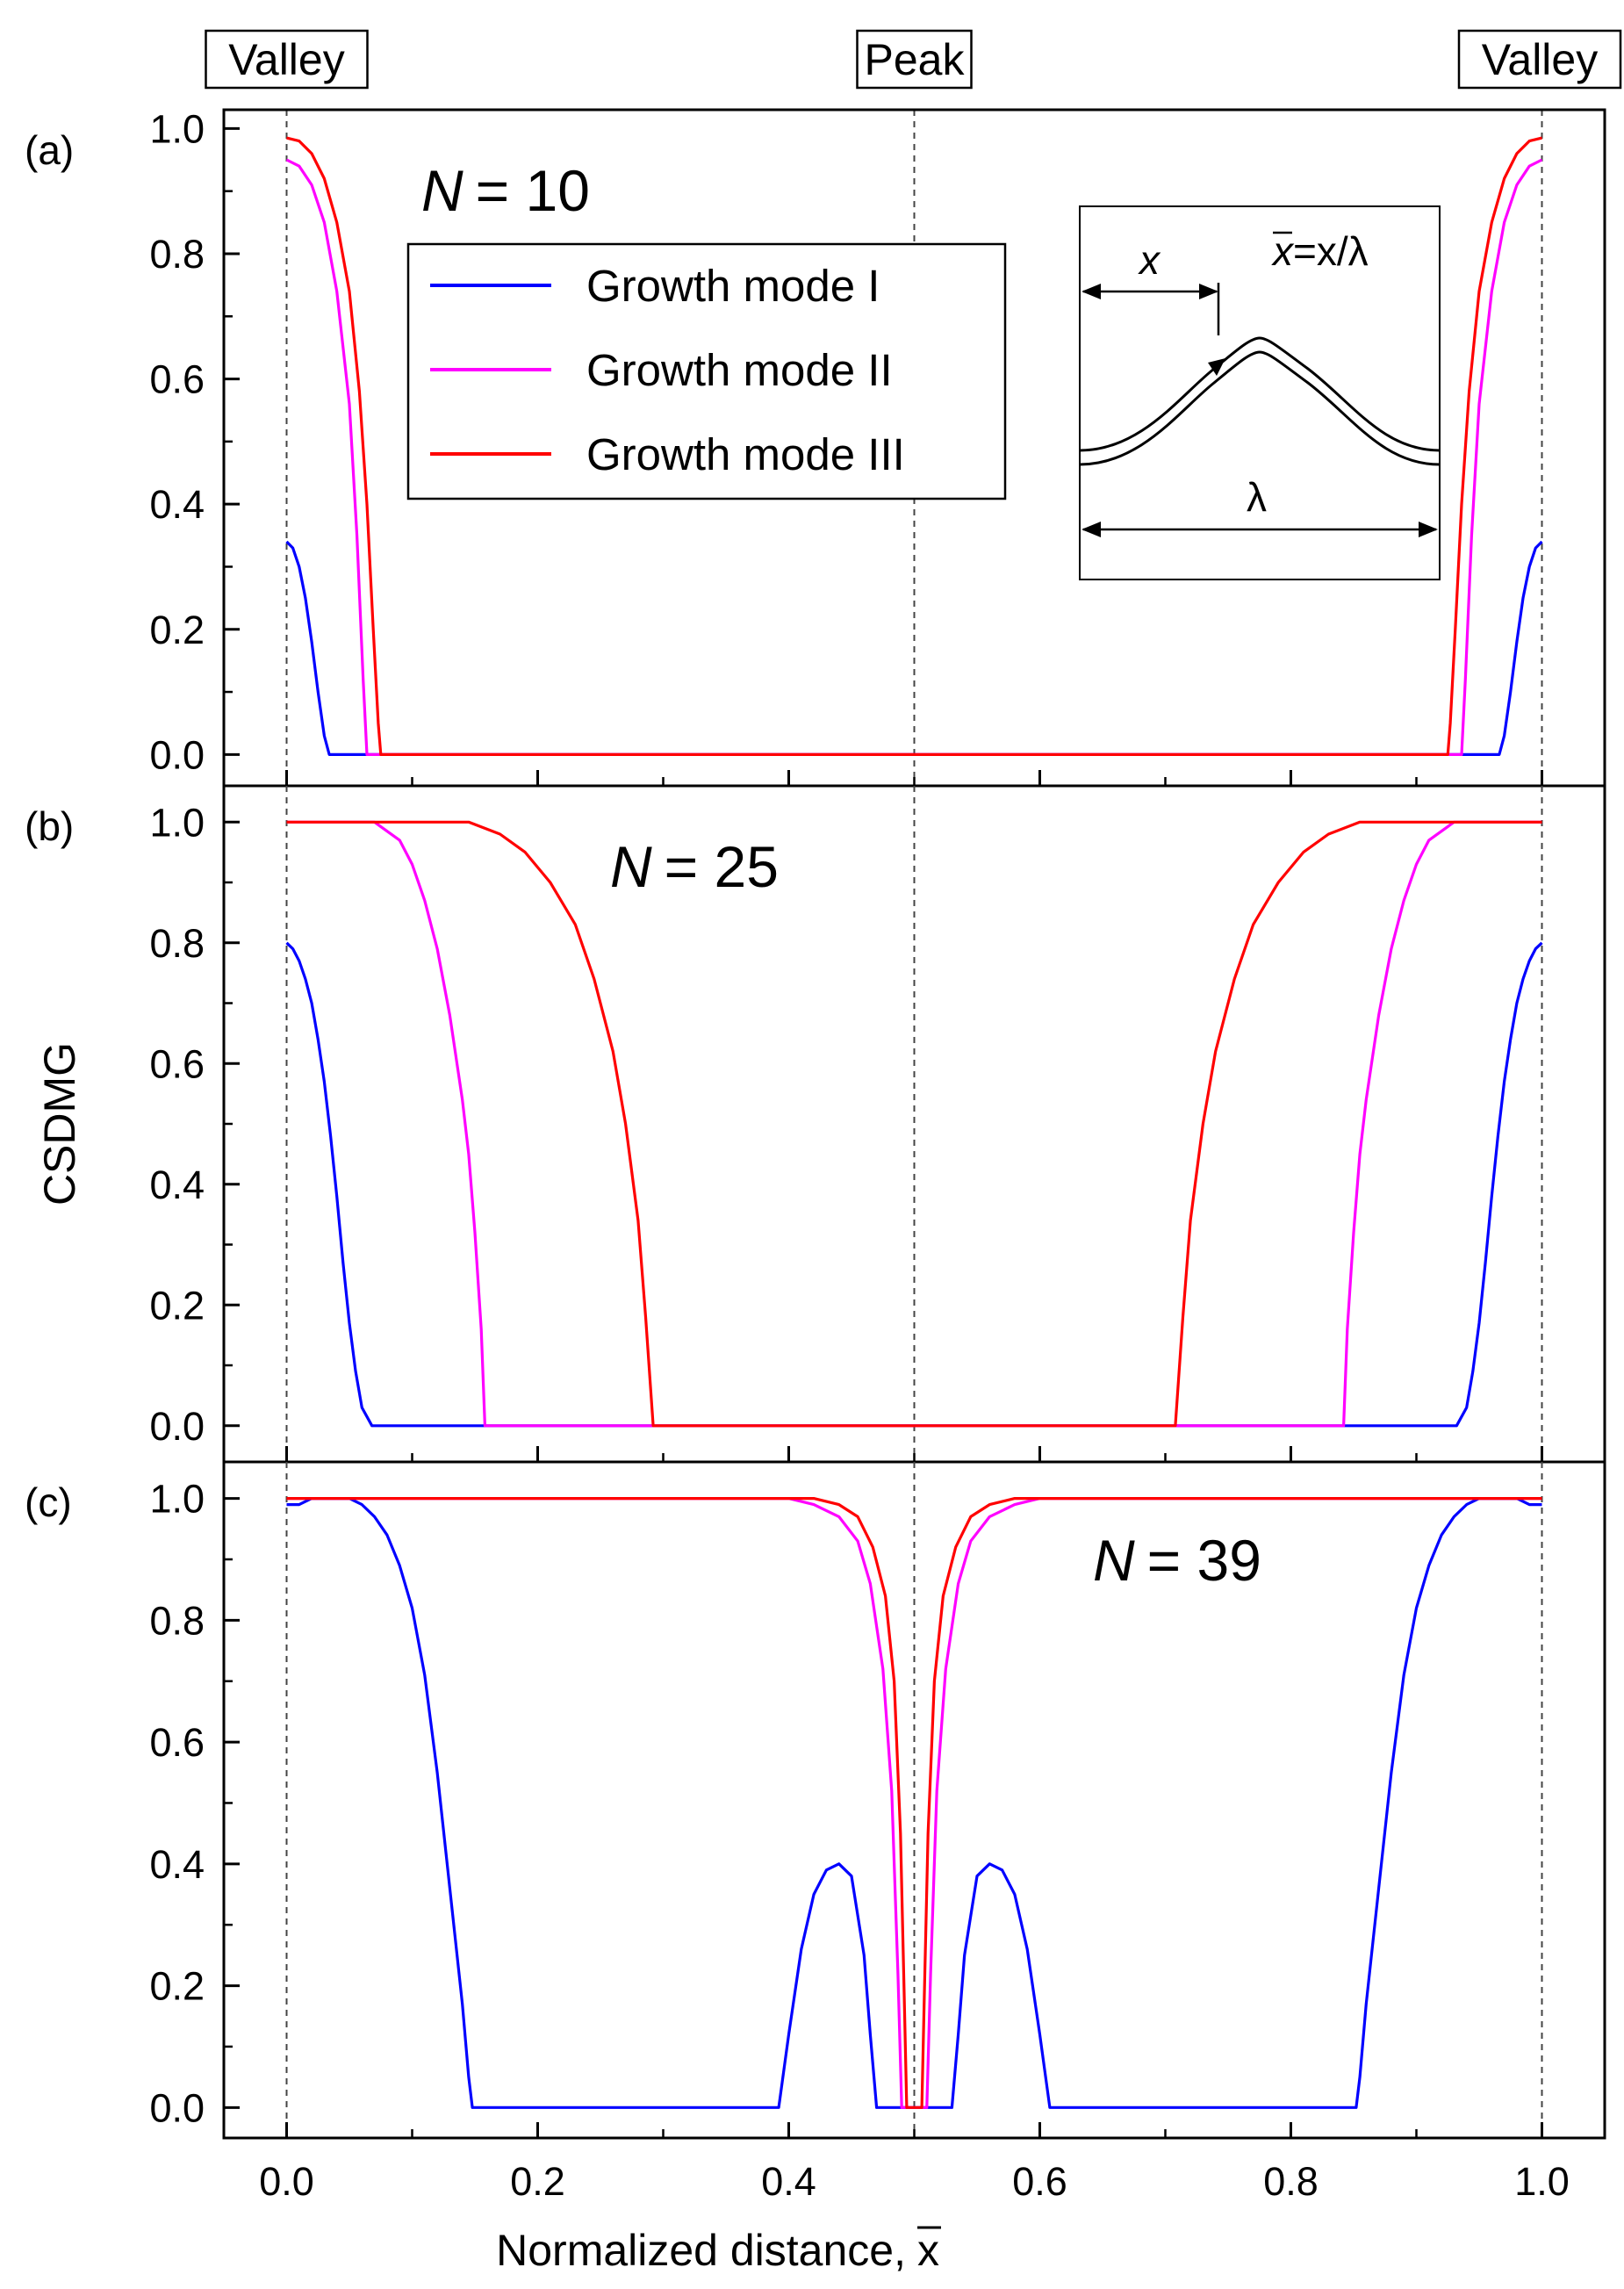  Describe the element at coordinates (745, 454) in the screenshot. I see `legend-label: Growth mode III` at that location.